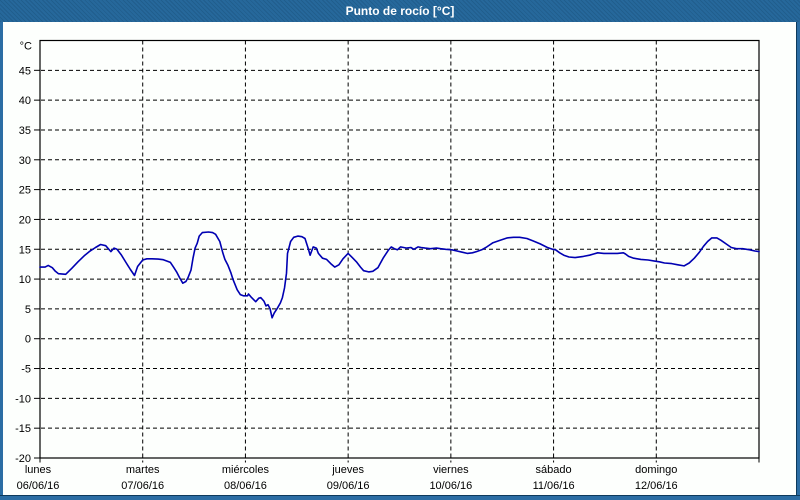  Describe the element at coordinates (25, 250) in the screenshot. I see `y-tick-label: 15` at that location.